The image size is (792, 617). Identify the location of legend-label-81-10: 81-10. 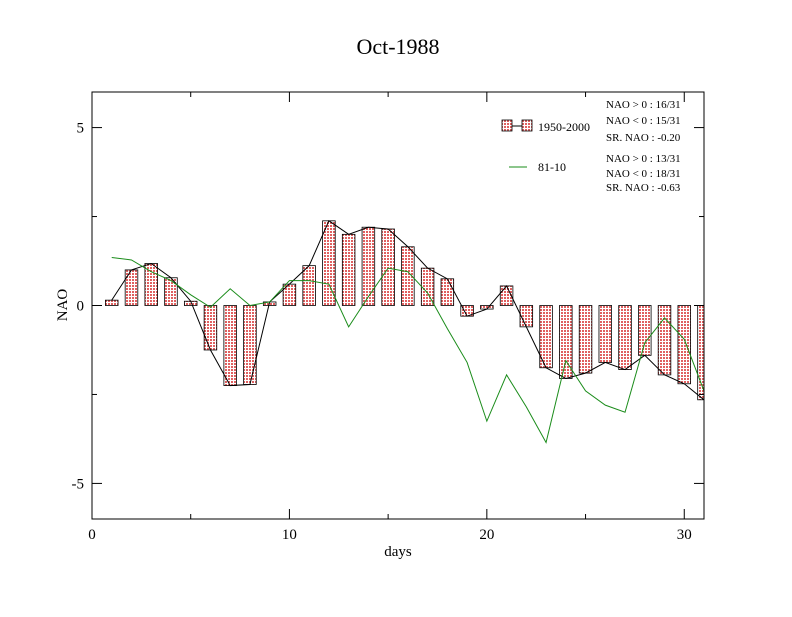
(552, 167).